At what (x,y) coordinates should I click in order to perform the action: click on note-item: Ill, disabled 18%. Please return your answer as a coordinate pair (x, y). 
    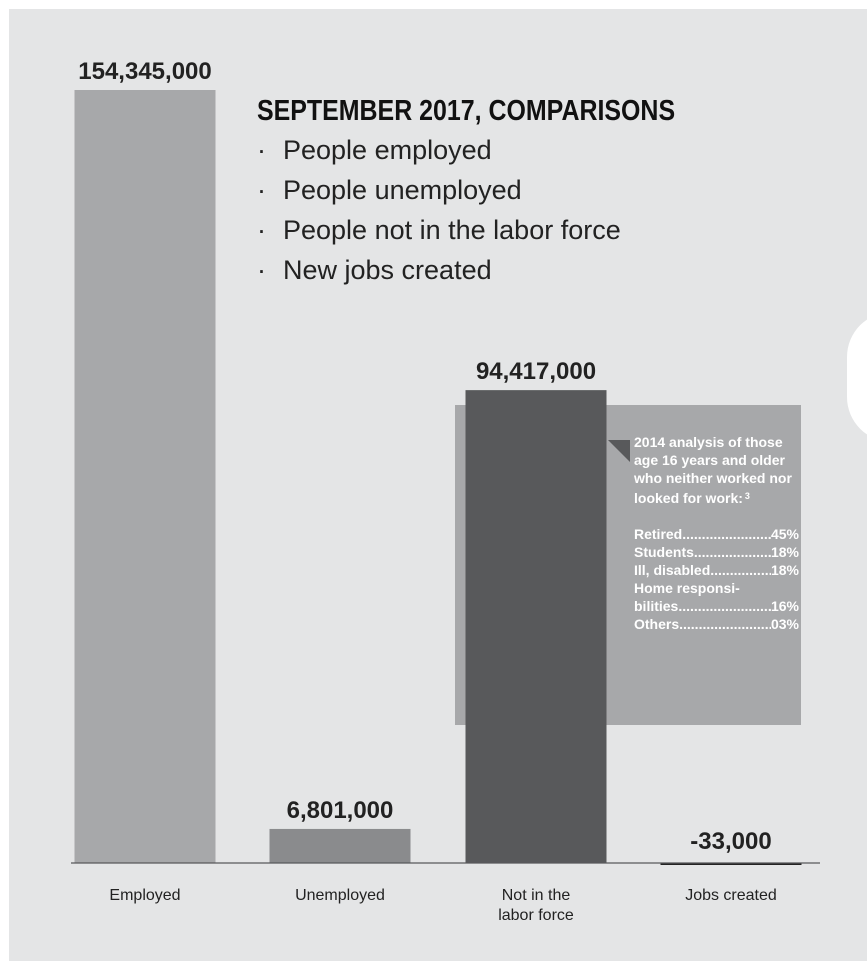
    Looking at the image, I should click on (716, 570).